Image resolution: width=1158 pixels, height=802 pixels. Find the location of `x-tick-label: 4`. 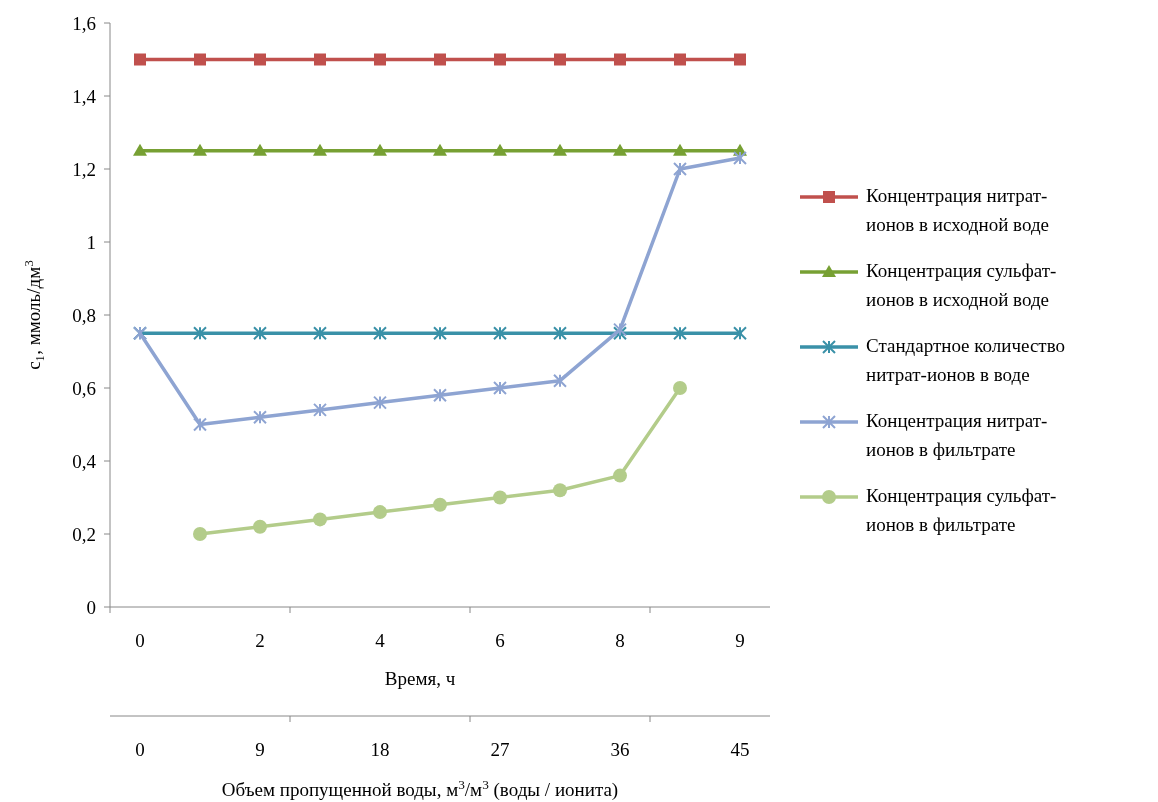

x-tick-label: 4 is located at coordinates (380, 640).